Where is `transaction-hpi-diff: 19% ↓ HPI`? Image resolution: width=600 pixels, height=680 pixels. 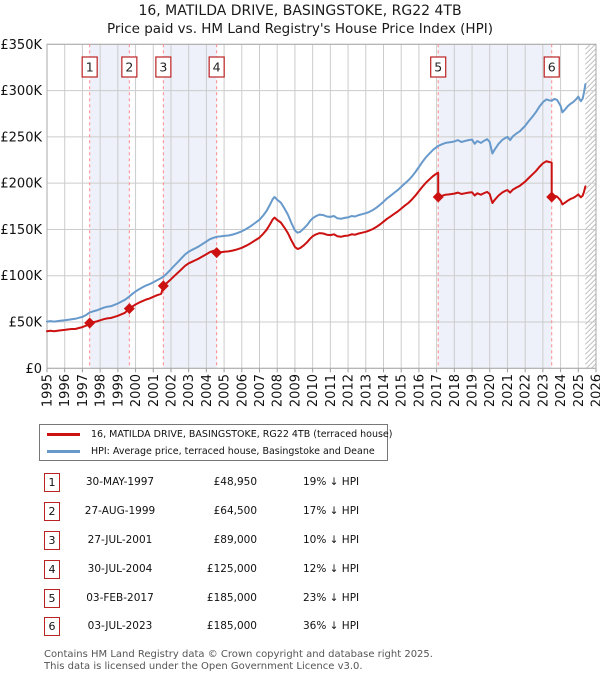
transaction-hpi-diff: 19% ↓ HPI is located at coordinates (331, 482).